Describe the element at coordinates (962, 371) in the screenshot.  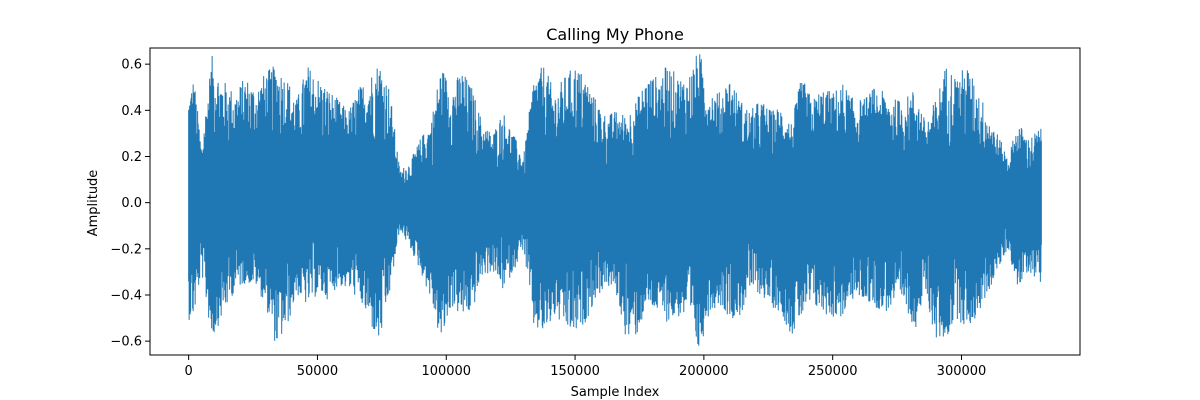
I see `x-tick-label: 300000` at that location.